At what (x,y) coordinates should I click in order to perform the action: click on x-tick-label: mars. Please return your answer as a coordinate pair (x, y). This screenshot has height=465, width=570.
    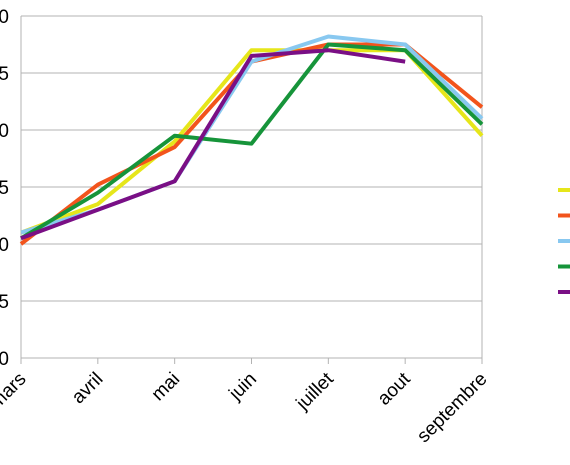
    Looking at the image, I should click on (15, 391).